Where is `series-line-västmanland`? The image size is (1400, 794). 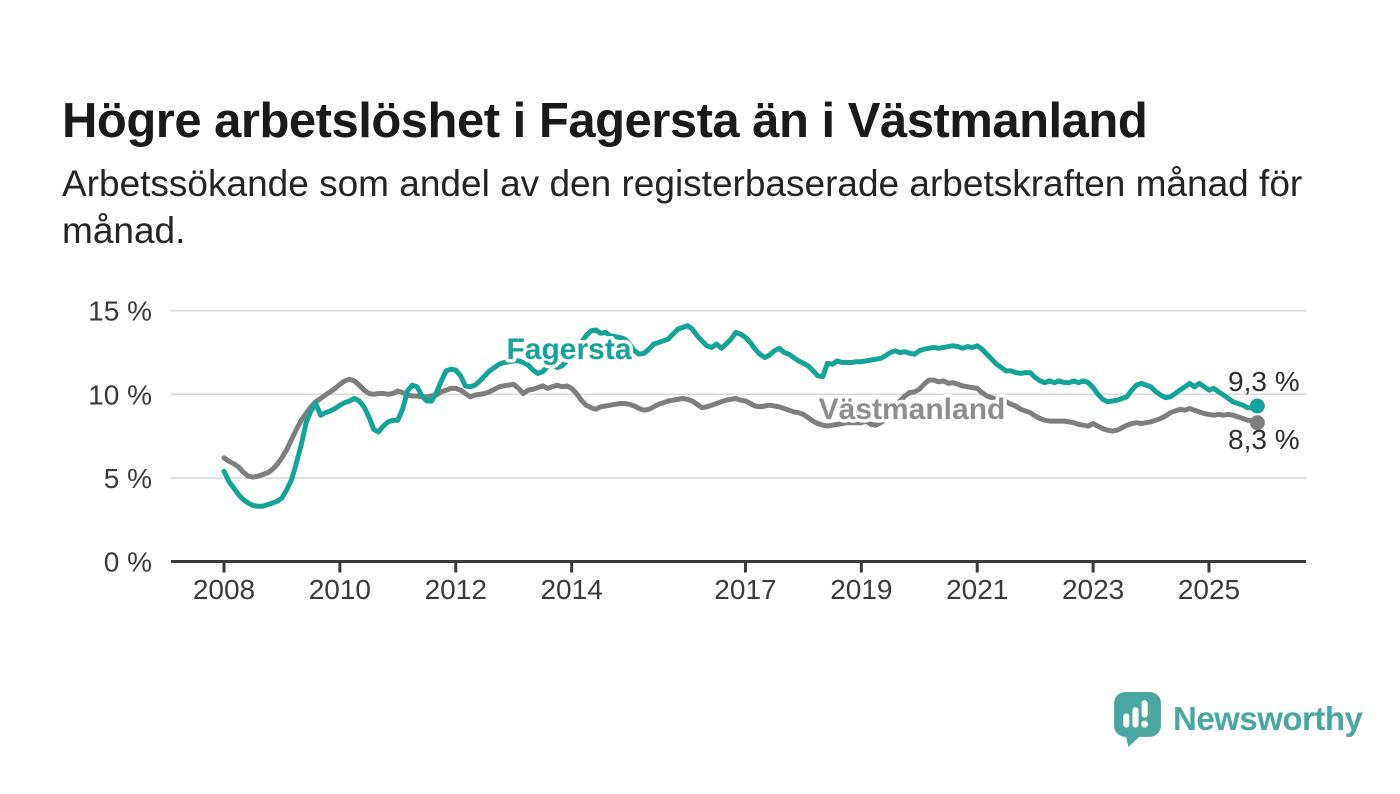 series-line-västmanland is located at coordinates (740, 428).